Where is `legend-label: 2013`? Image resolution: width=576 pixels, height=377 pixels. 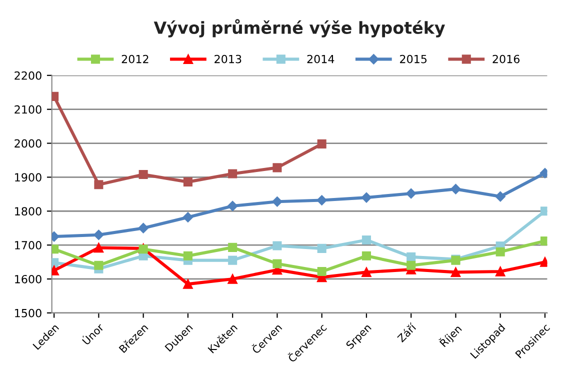 legend-label: 2013 is located at coordinates (228, 59).